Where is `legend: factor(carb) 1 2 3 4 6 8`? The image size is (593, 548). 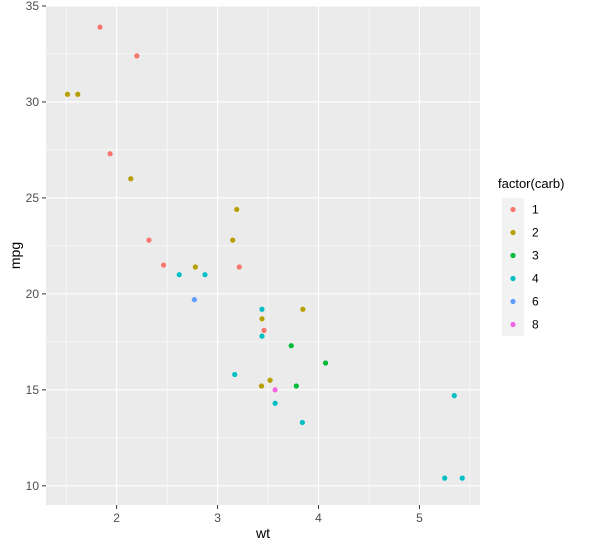 legend: factor(carb) 1 2 3 4 6 8 is located at coordinates (531, 256).